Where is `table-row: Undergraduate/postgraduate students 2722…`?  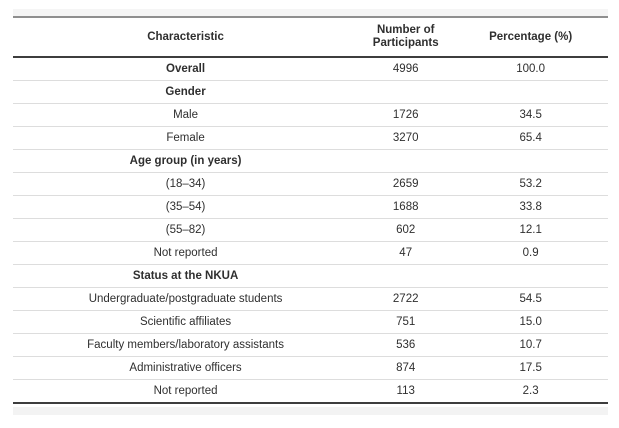 table-row: Undergraduate/postgraduate students 2722… is located at coordinates (310, 299).